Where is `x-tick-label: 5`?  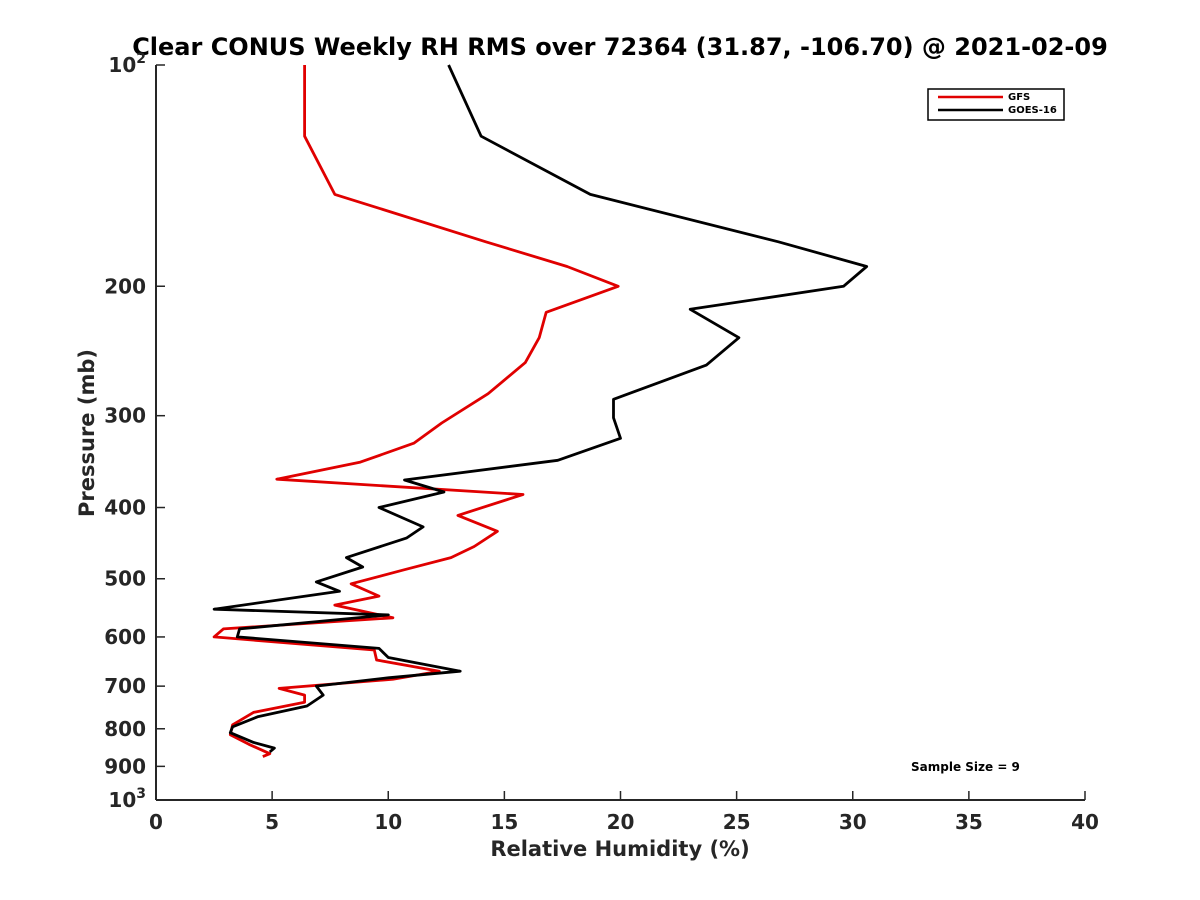 x-tick-label: 5 is located at coordinates (272, 822).